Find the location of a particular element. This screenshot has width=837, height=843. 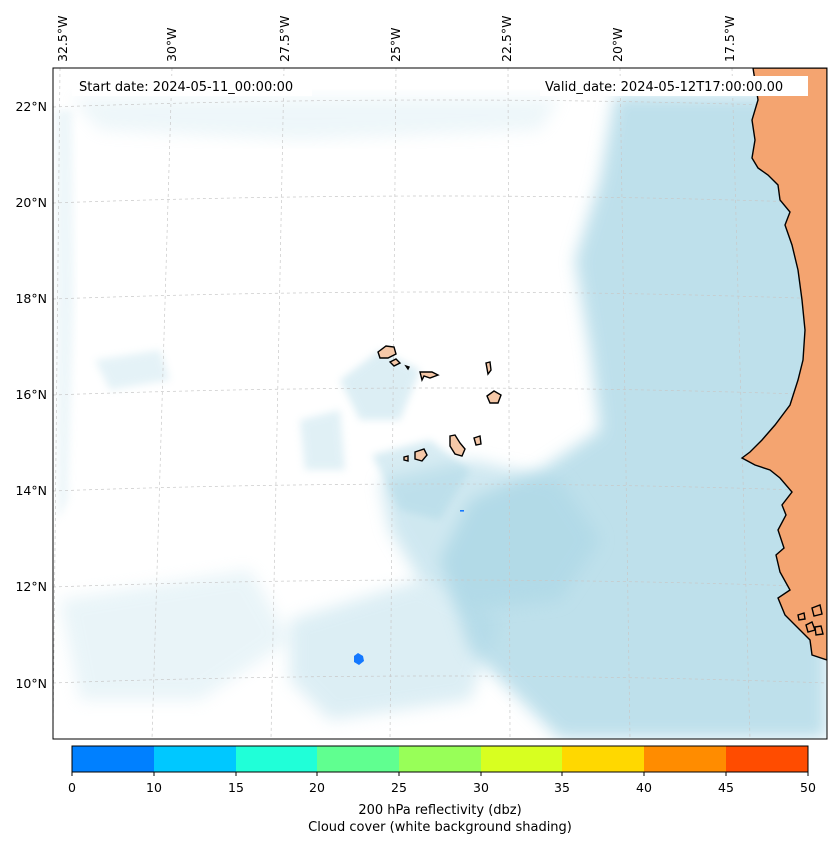

island-sao-vicente is located at coordinates (395, 362).